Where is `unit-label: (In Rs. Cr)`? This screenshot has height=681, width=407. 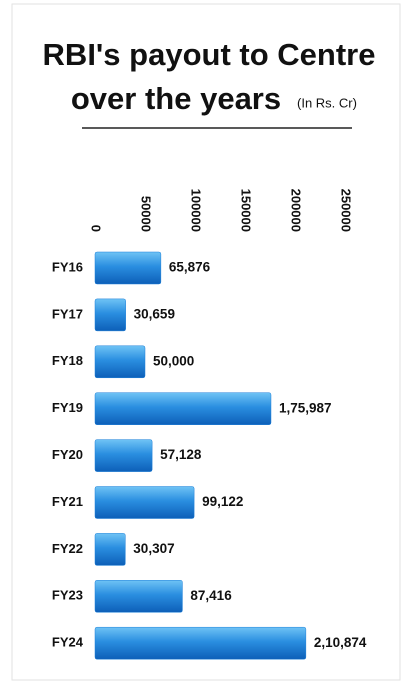
unit-label: (In Rs. Cr) is located at coordinates (327, 102).